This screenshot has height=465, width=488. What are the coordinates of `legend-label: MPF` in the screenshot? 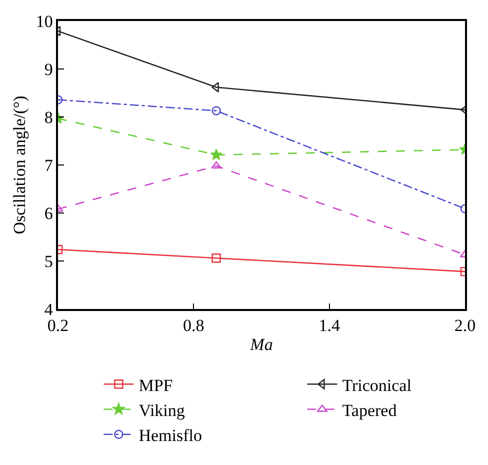 It's located at (155, 385).